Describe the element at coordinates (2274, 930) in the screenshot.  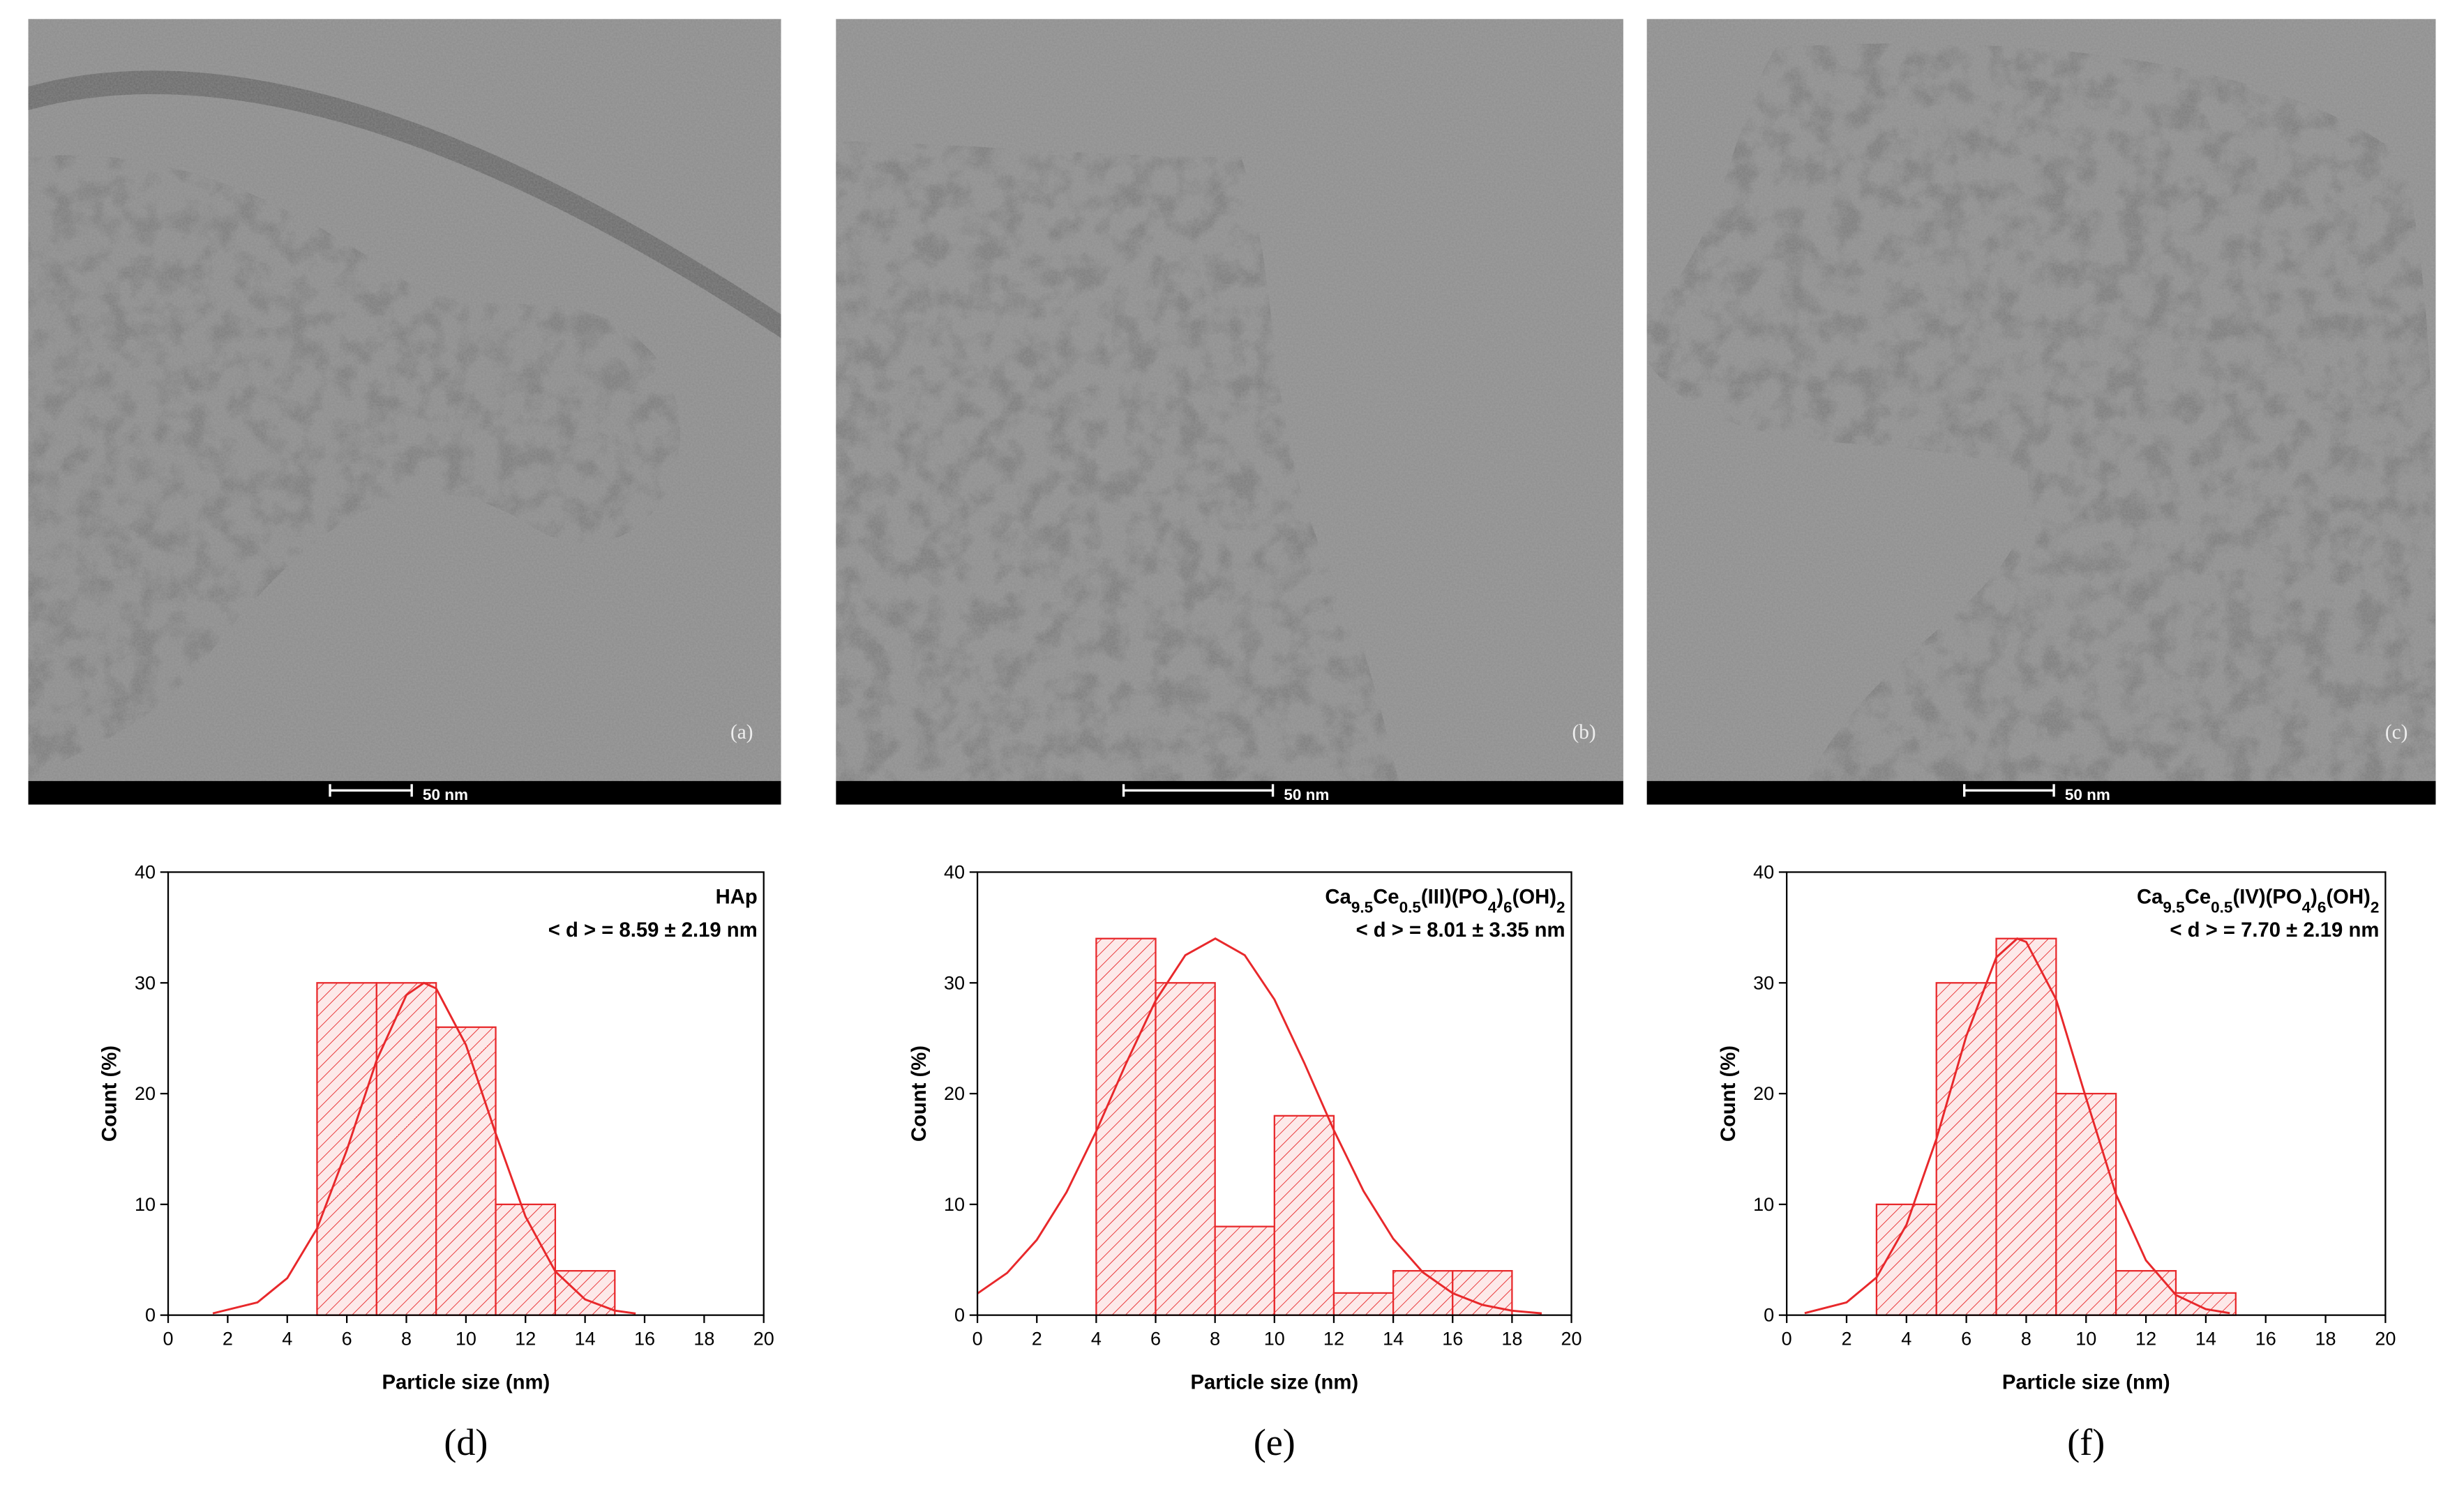
I see `fit-annotation: < d > = 7.70 ± 2.19 nm` at that location.